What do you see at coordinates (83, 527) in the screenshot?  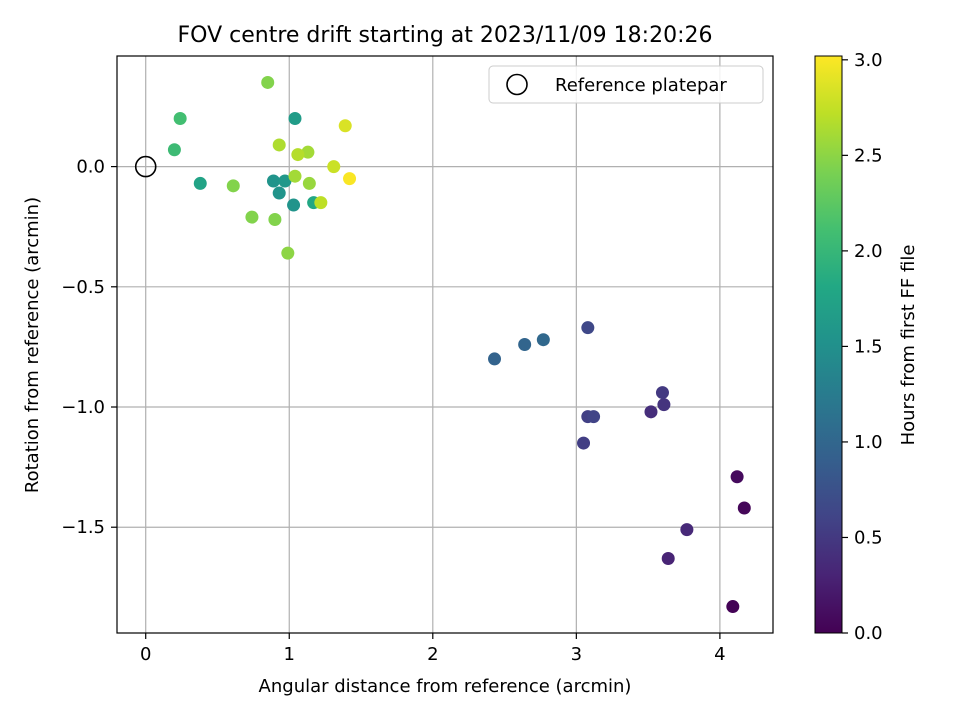 I see `y-tick-label: −1.5` at bounding box center [83, 527].